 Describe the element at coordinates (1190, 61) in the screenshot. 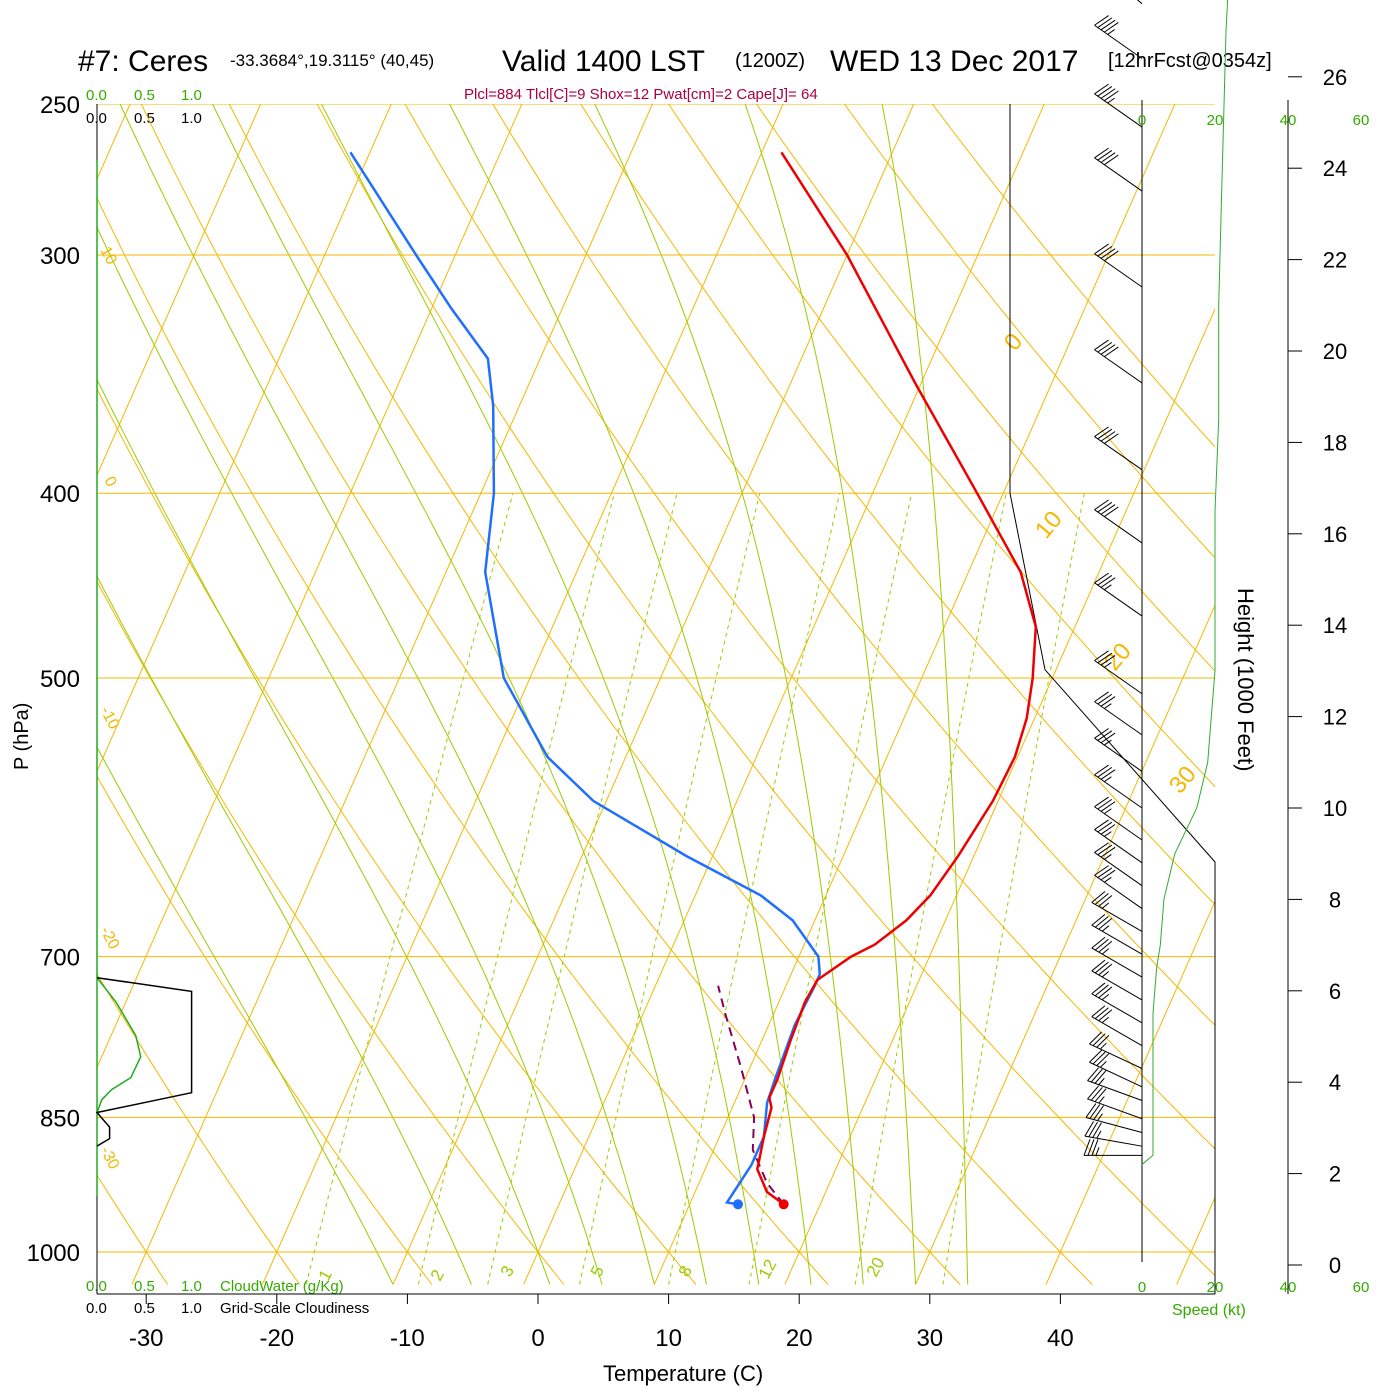

I see `forecast-info: [12hrFcst@0354z]` at that location.